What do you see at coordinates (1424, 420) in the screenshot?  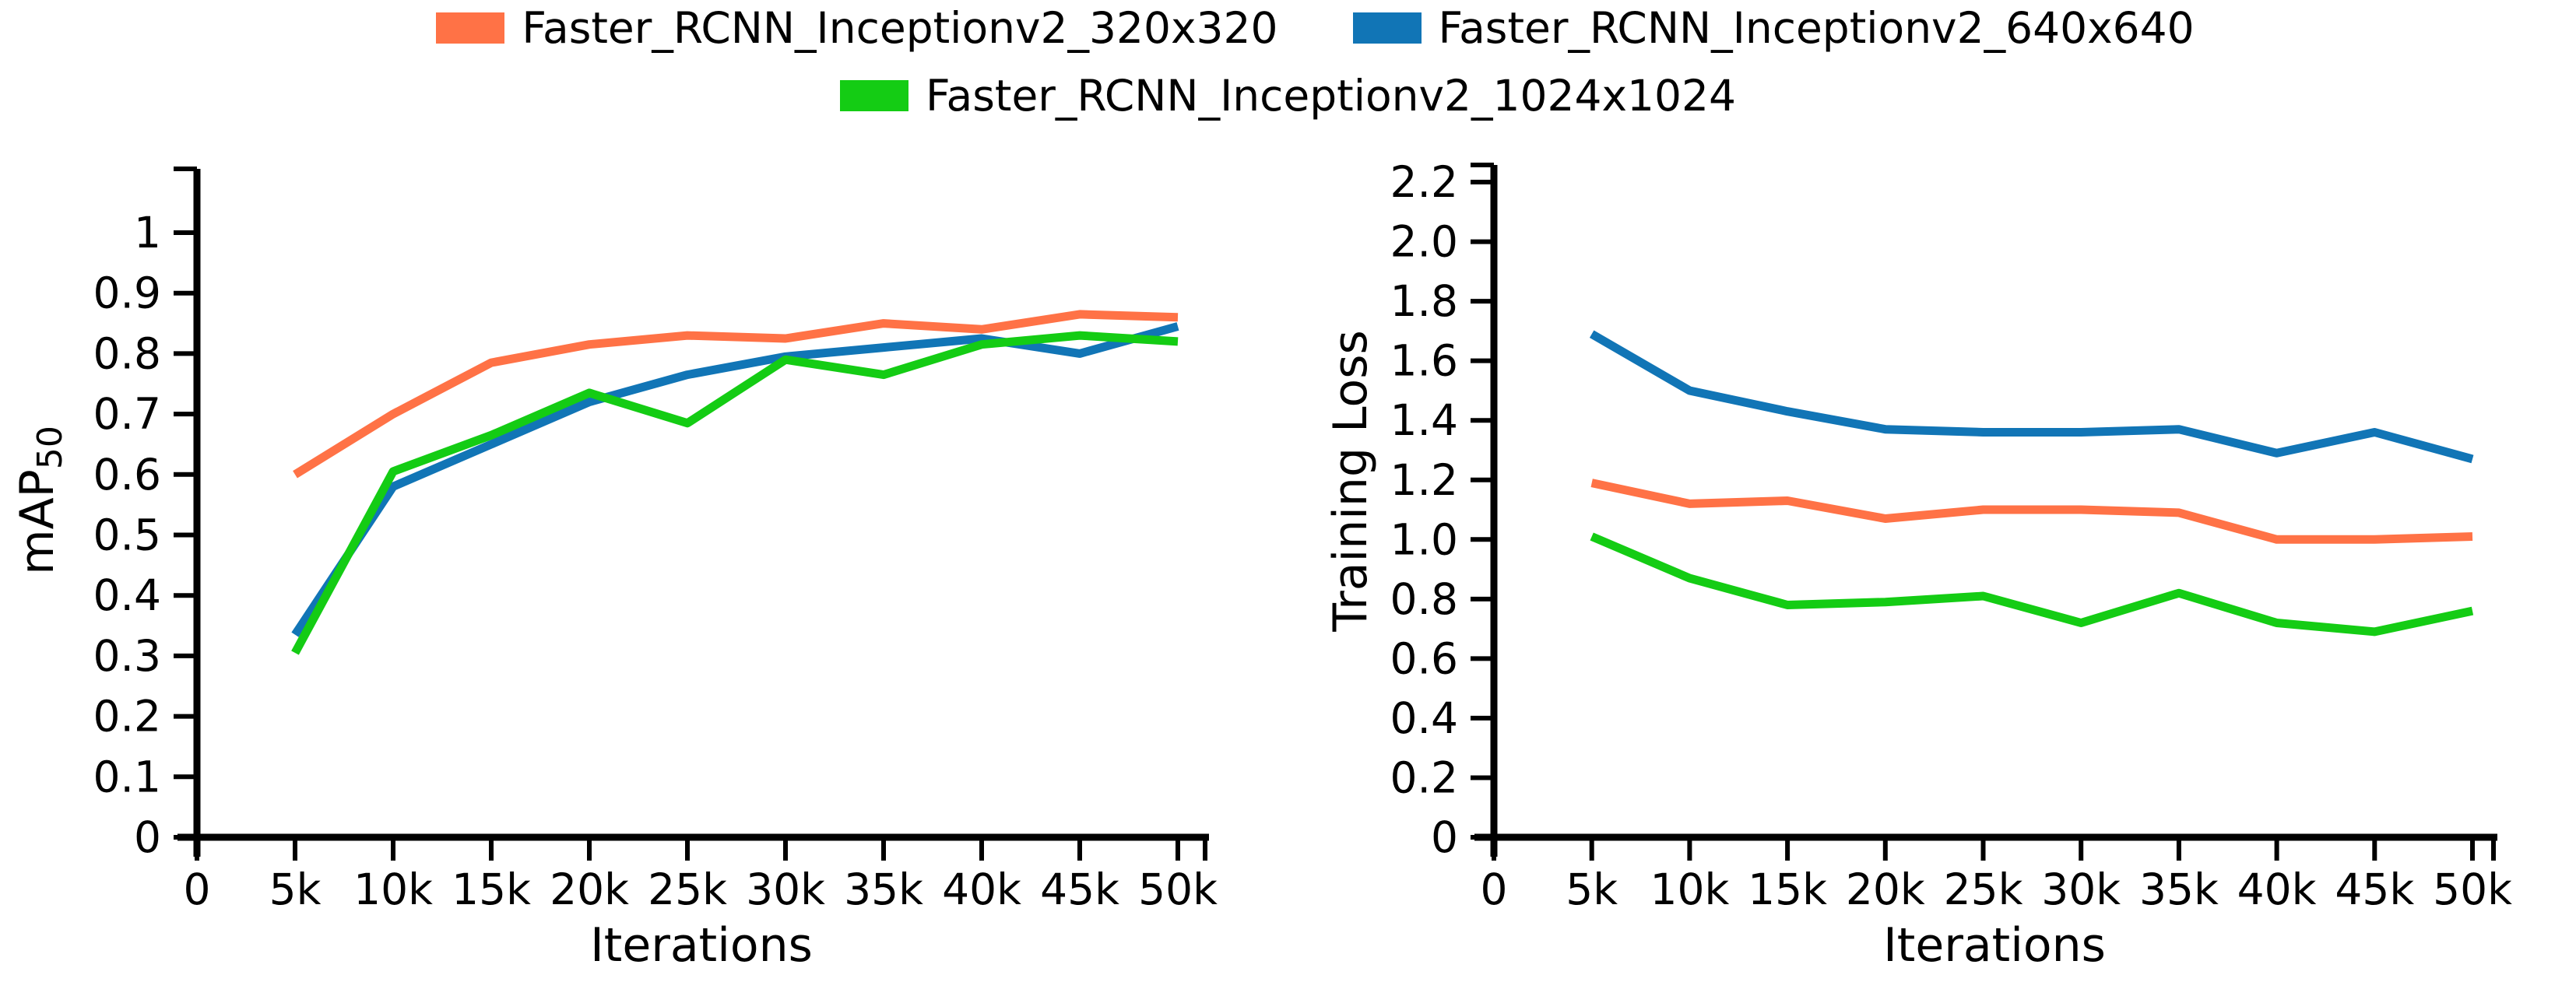 I see `y-tick-label: 1.4` at bounding box center [1424, 420].